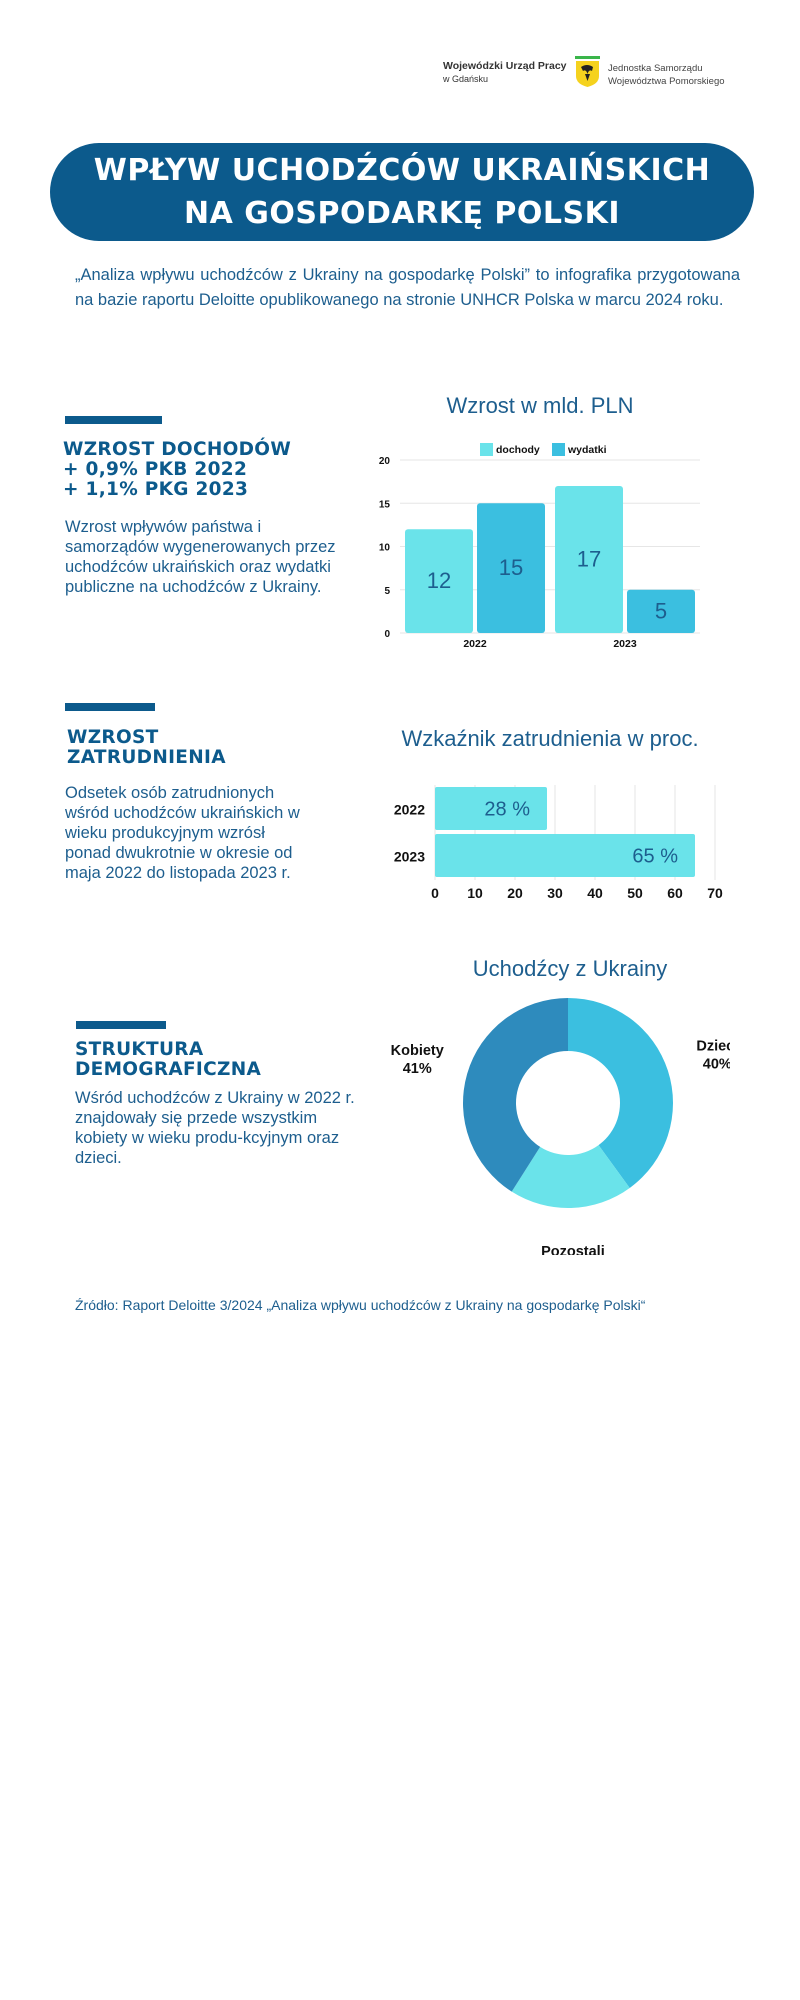 The height and width of the screenshot is (2000, 800). Describe the element at coordinates (121, 1025) in the screenshot. I see `section3-accent-bar` at that location.